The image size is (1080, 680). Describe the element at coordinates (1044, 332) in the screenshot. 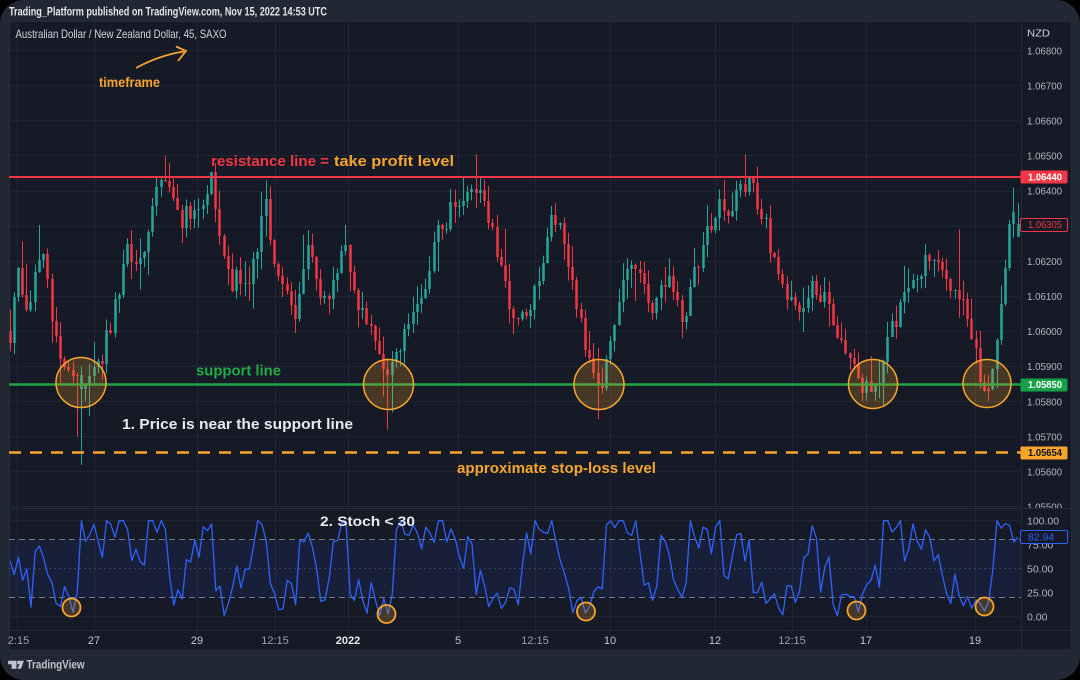

I see `svg-text: 1.06000` at that location.